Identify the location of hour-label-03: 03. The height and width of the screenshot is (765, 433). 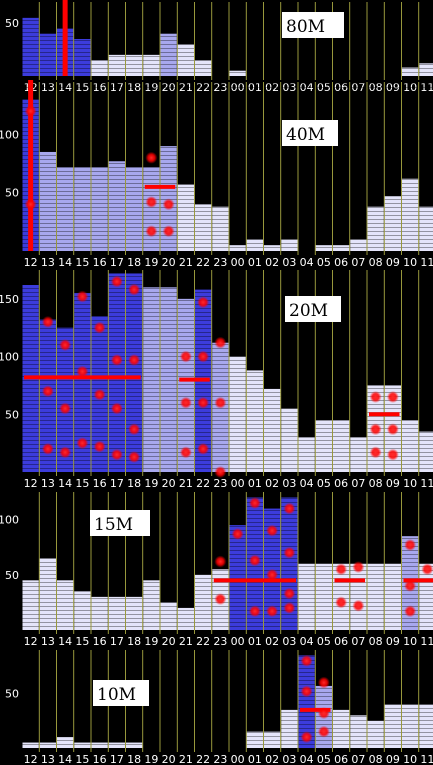
(289, 641).